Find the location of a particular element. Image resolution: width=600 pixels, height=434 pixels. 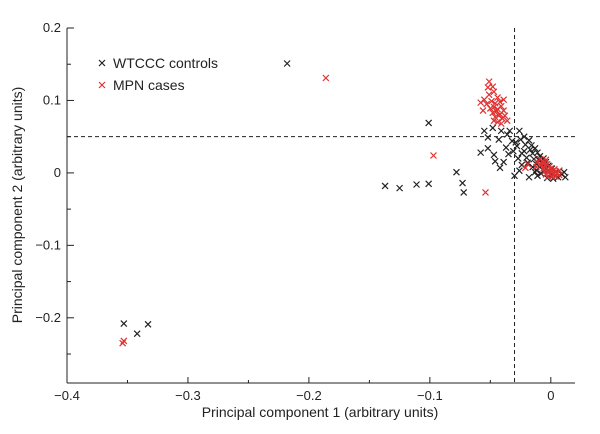

x-tick-label: −0.3 is located at coordinates (188, 395).